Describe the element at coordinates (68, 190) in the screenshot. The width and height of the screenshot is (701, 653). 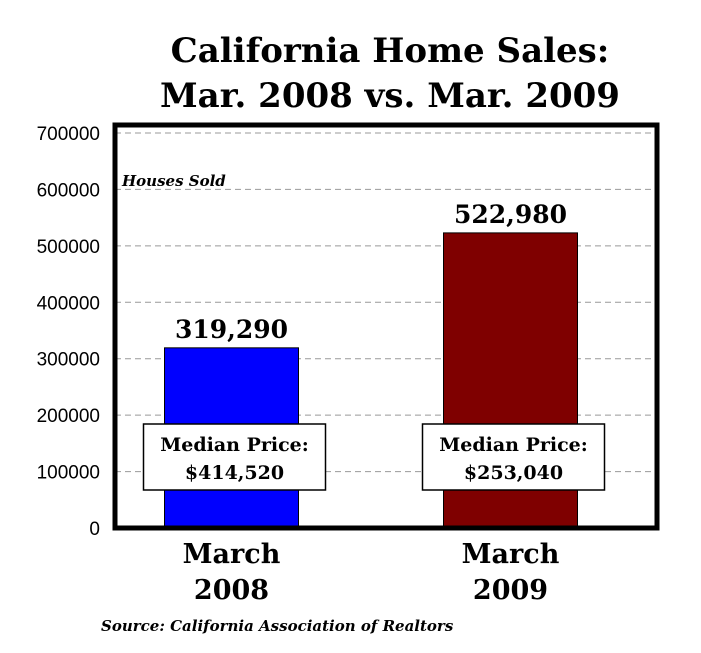
I see `y-tick-label: 600000` at that location.